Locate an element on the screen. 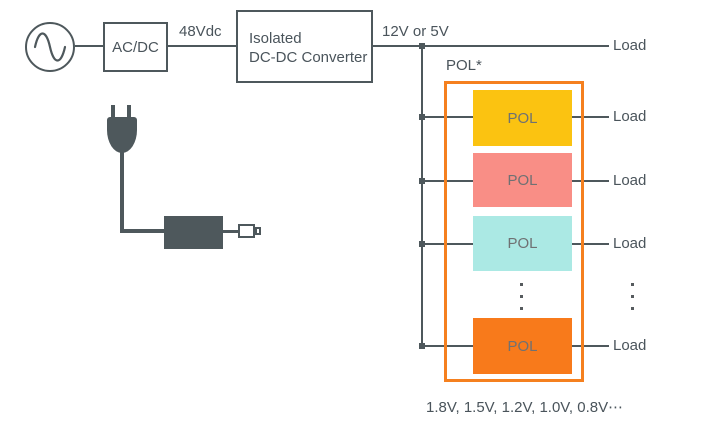 This screenshot has height=431, width=710. pol-unit-2-label: POL is located at coordinates (522, 180).